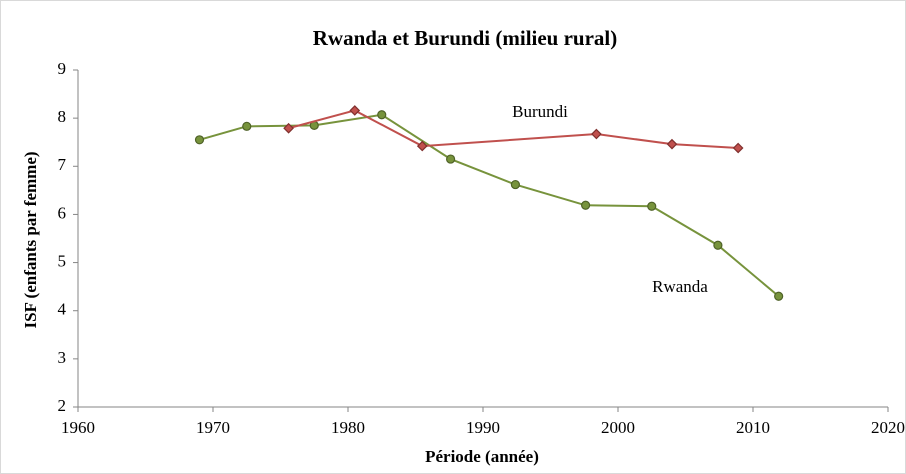 This screenshot has width=906, height=474. Describe the element at coordinates (62, 164) in the screenshot. I see `y-tick-label: 7` at that location.